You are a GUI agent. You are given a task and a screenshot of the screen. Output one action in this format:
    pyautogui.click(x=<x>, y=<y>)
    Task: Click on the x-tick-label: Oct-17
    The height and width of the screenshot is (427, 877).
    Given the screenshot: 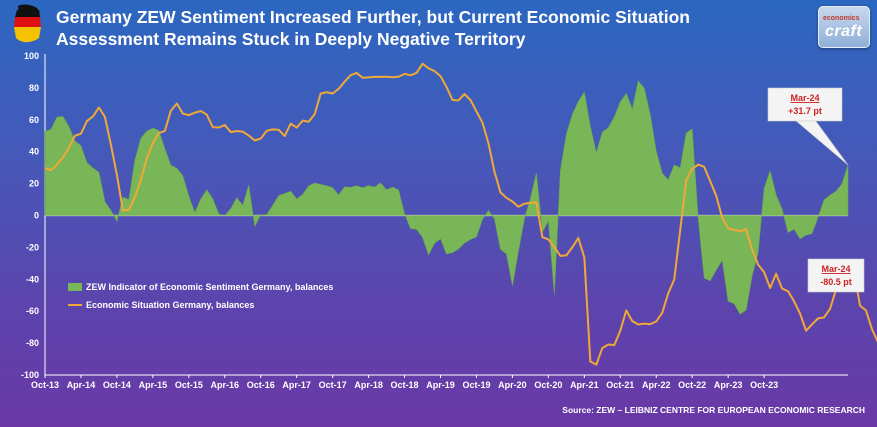 What is the action you would take?
    pyautogui.click(x=333, y=385)
    